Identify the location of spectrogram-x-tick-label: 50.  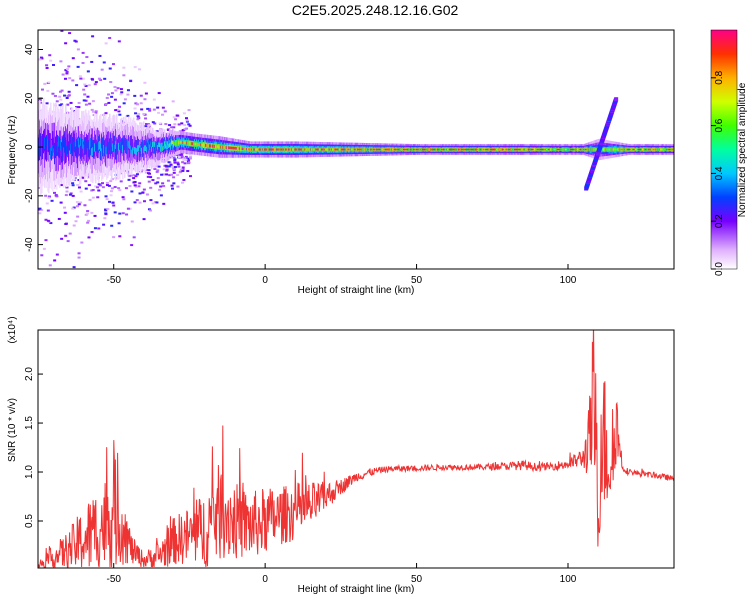
(417, 280).